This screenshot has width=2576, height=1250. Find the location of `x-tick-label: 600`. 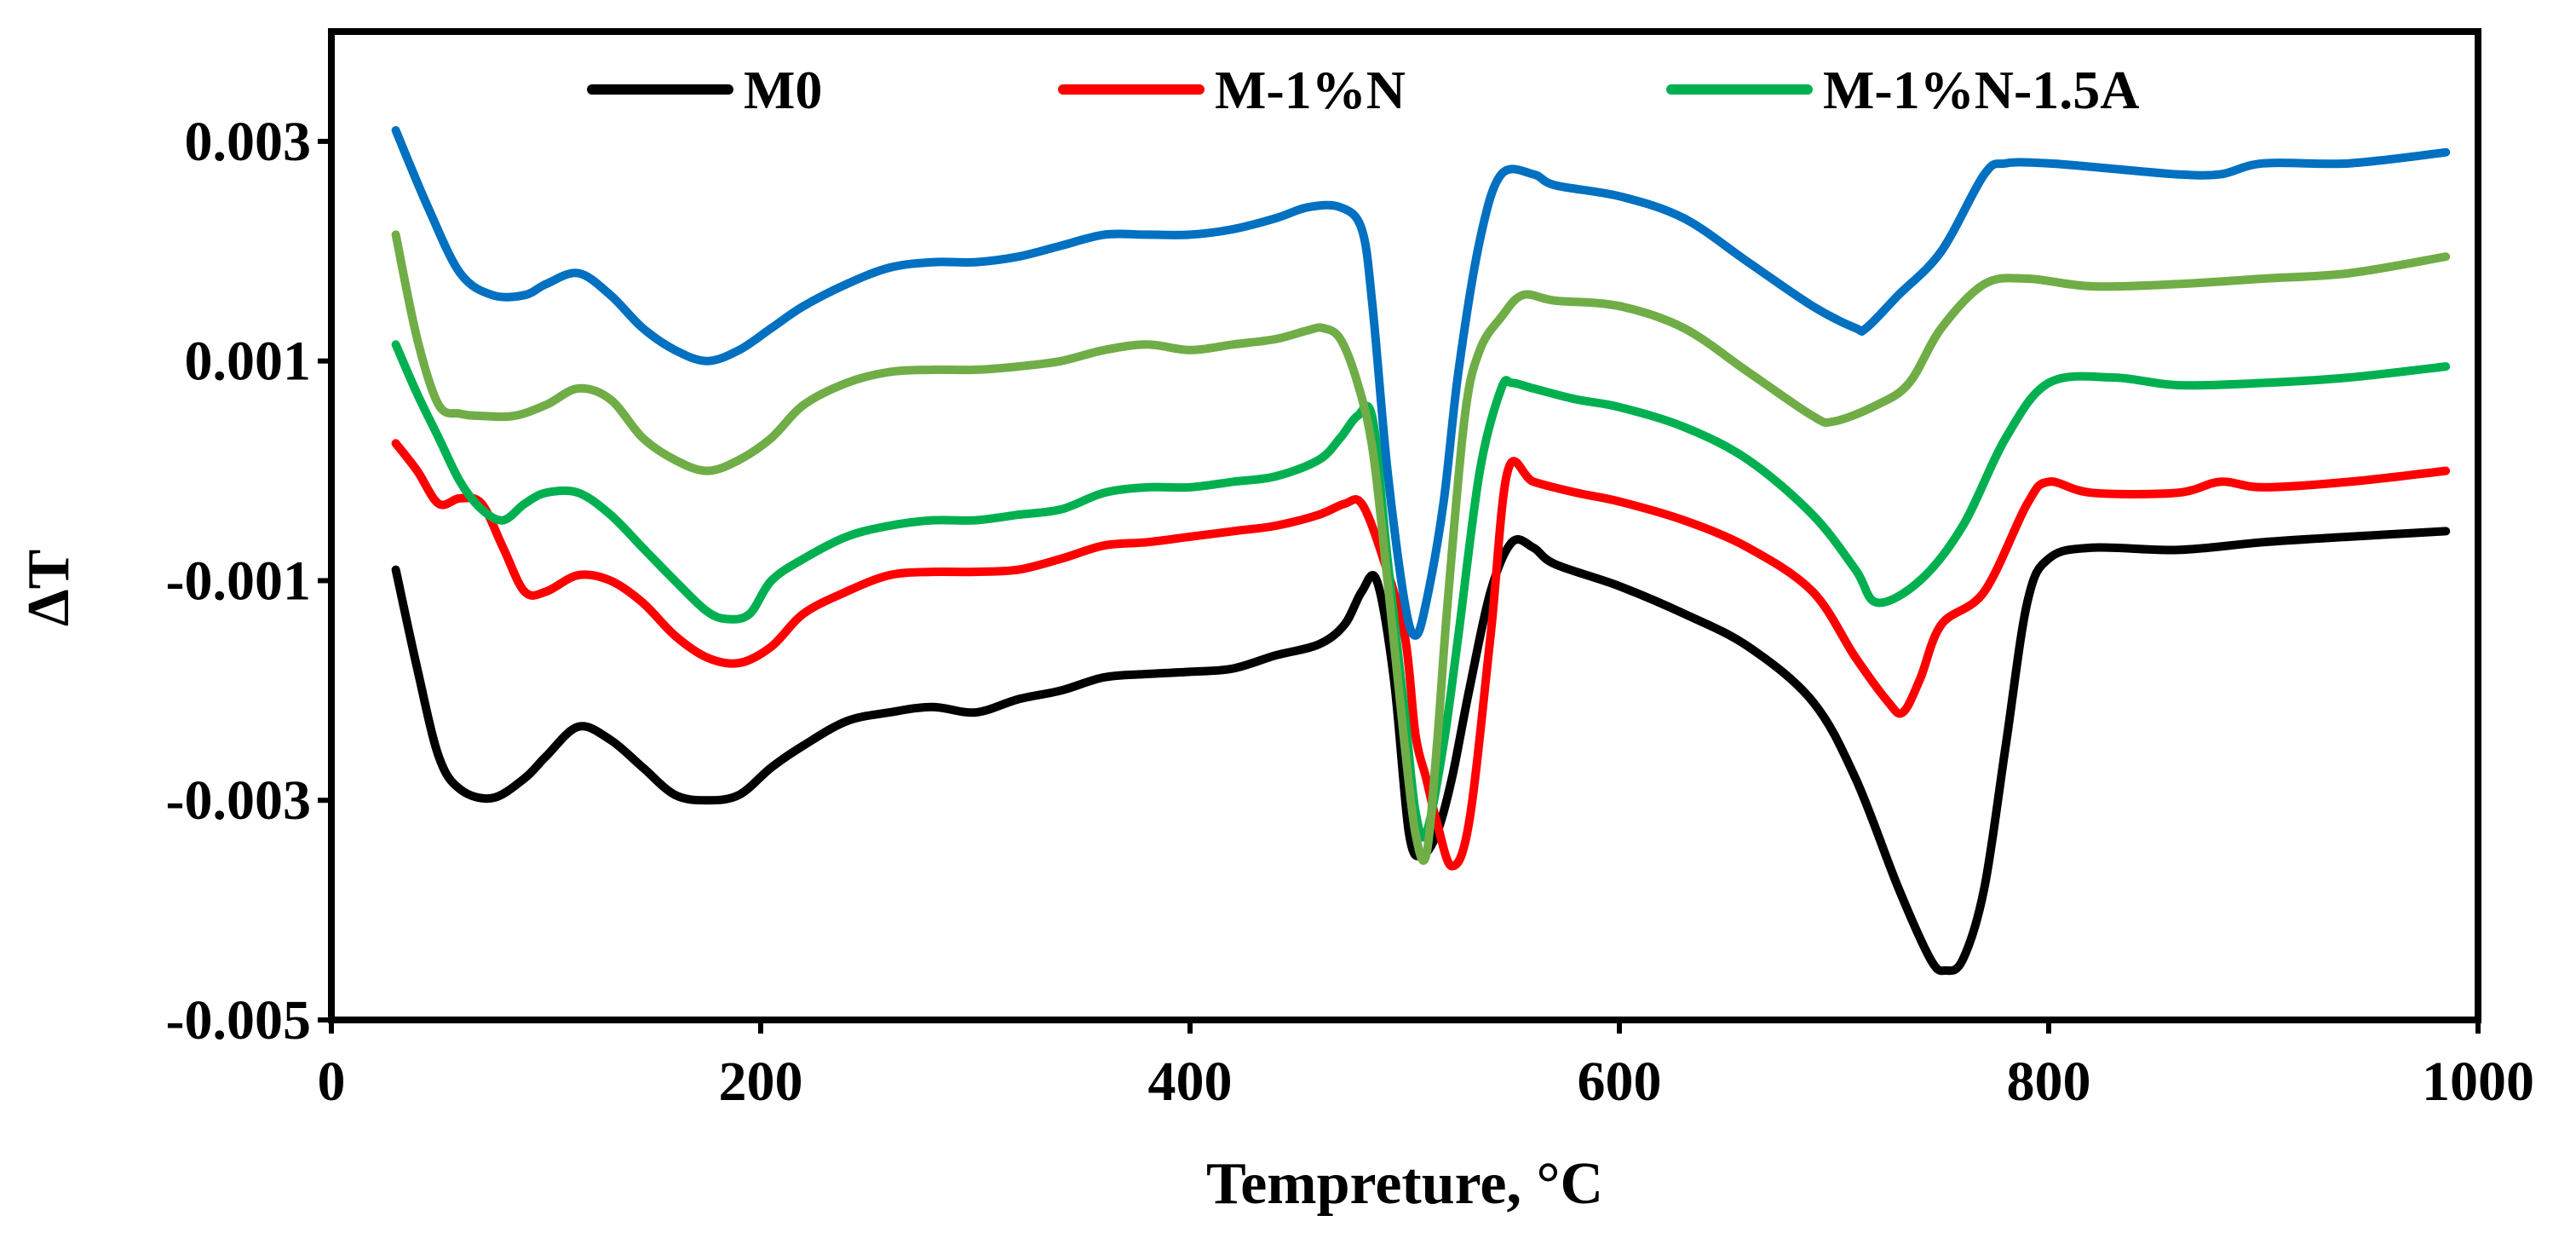

x-tick-label: 600 is located at coordinates (1620, 1082).